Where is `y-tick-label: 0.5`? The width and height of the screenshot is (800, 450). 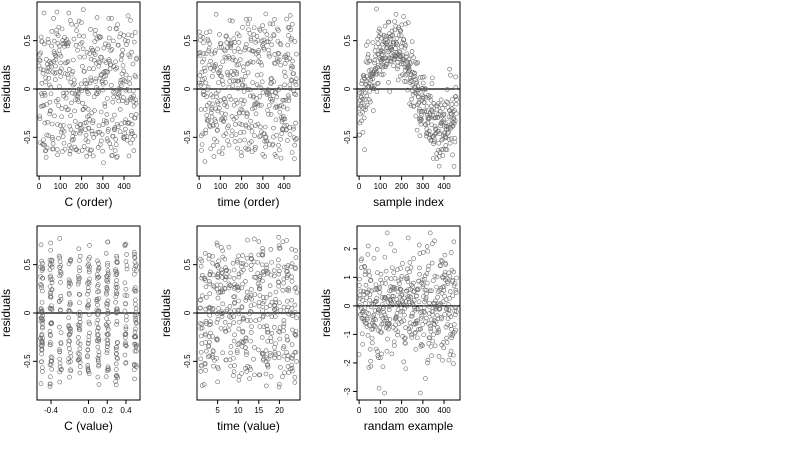
y-tick-label: 0.5 is located at coordinates (347, 41).